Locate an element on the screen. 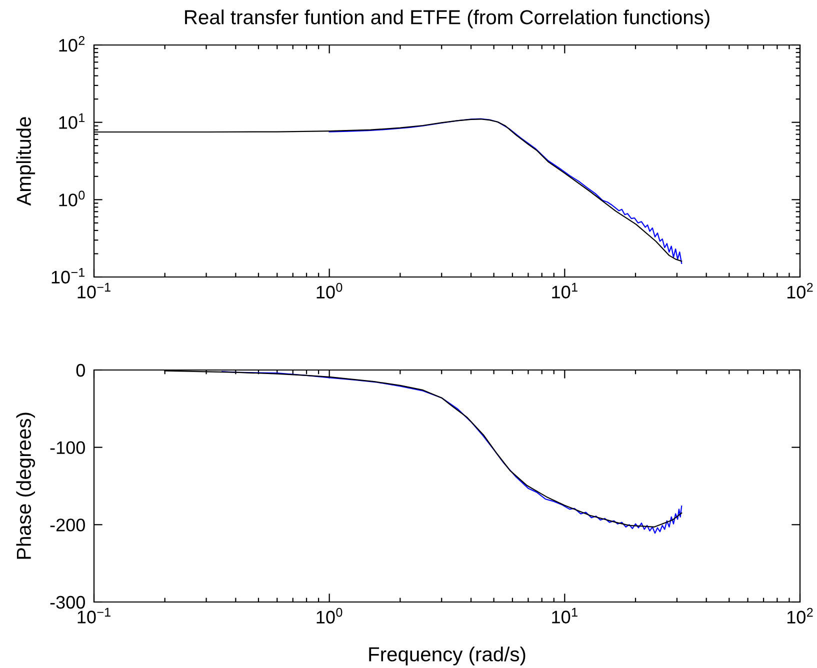 This screenshot has width=817, height=668. y-tick-label: -100 is located at coordinates (67, 447).